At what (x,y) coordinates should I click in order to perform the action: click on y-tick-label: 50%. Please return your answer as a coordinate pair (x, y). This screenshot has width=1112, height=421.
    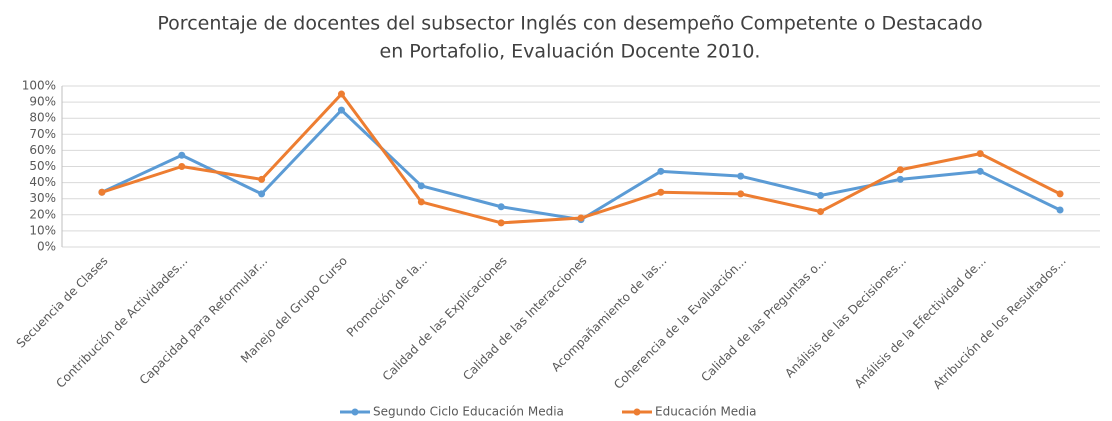
    Looking at the image, I should click on (42, 166).